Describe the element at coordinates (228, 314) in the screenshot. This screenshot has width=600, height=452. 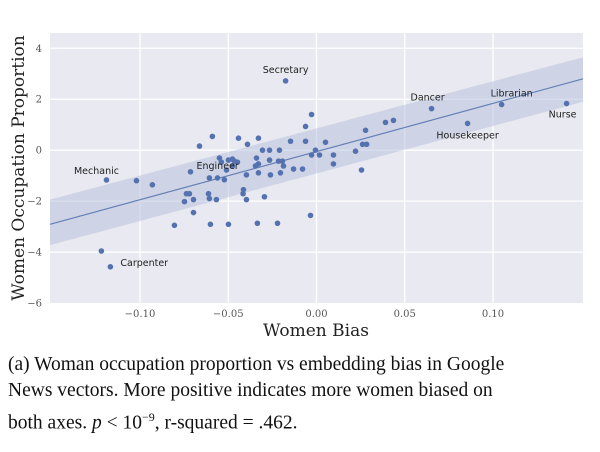
I see `x-tick-label: −0.05` at that location.